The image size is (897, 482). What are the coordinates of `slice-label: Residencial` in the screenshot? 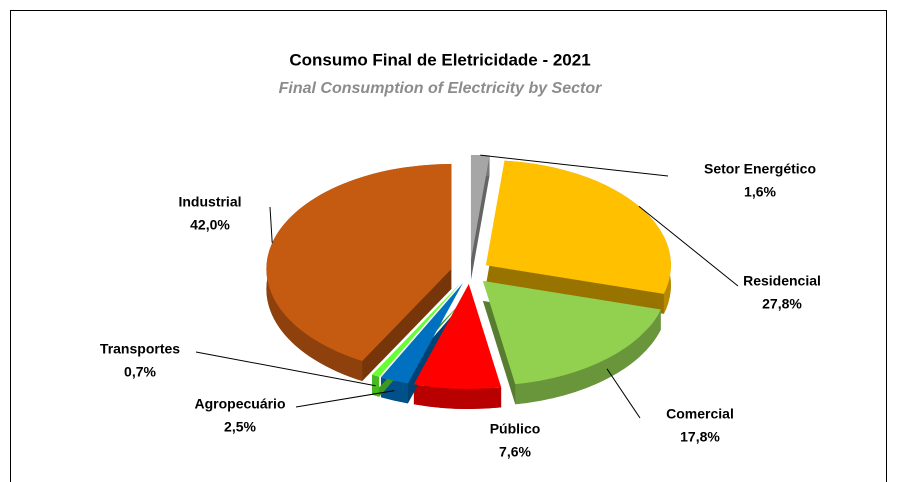 It's located at (782, 281).